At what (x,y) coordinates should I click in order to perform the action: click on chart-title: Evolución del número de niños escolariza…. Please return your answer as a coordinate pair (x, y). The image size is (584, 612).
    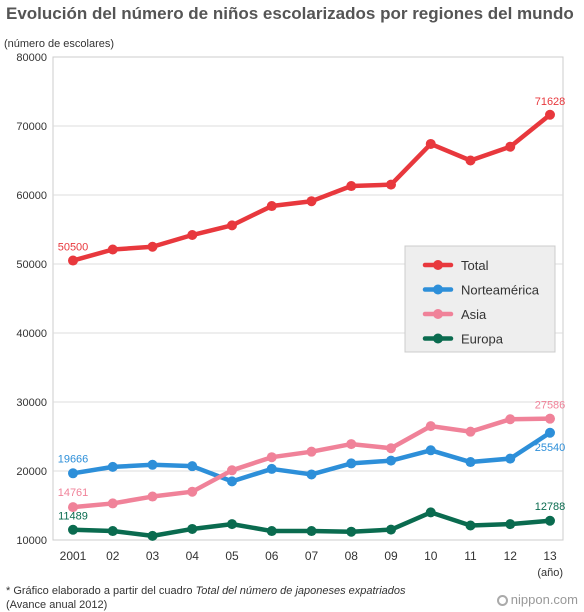
    Looking at the image, I should click on (290, 13).